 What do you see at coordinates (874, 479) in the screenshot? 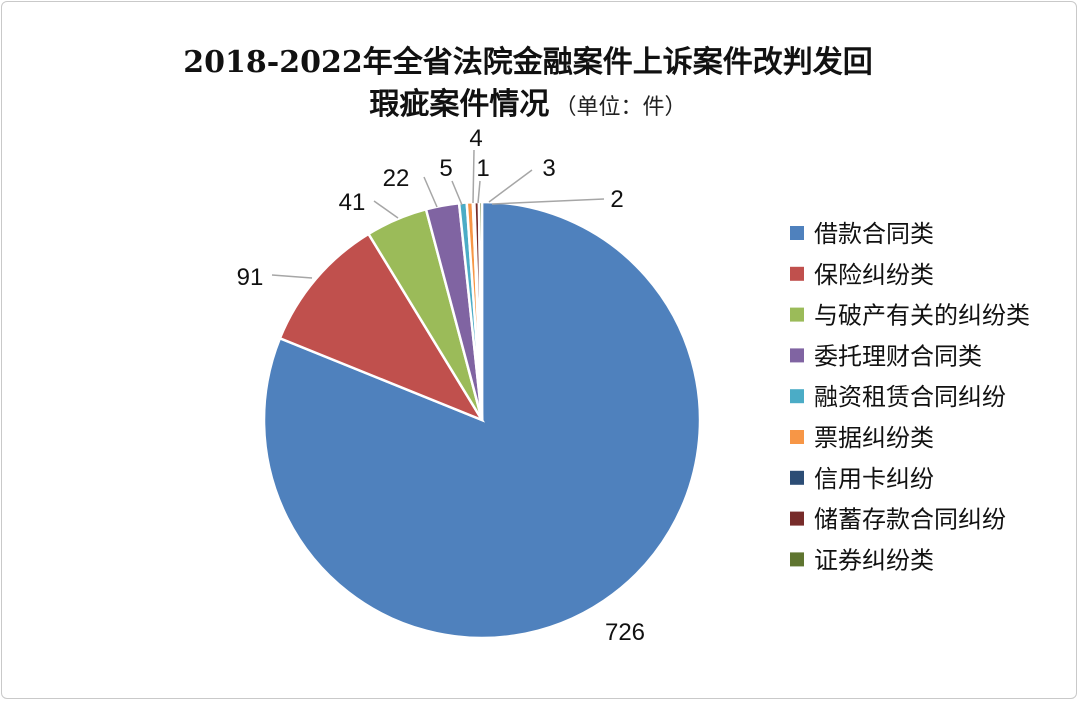
I see `legend-label-7: 信用卡纠纷` at bounding box center [874, 479].